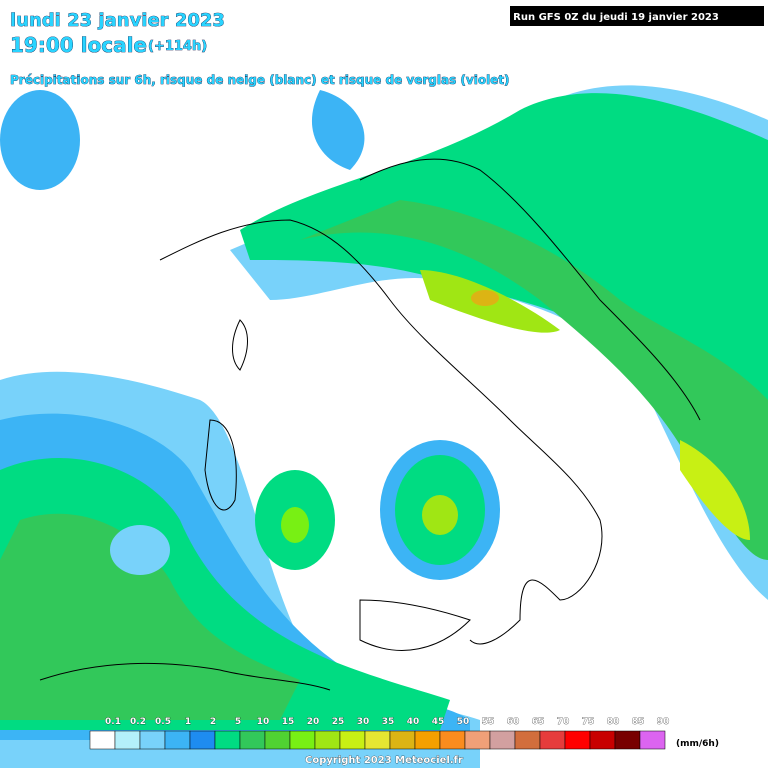 This screenshot has height=768, width=768. I want to click on time: 19:00 locale, so click(78, 45).